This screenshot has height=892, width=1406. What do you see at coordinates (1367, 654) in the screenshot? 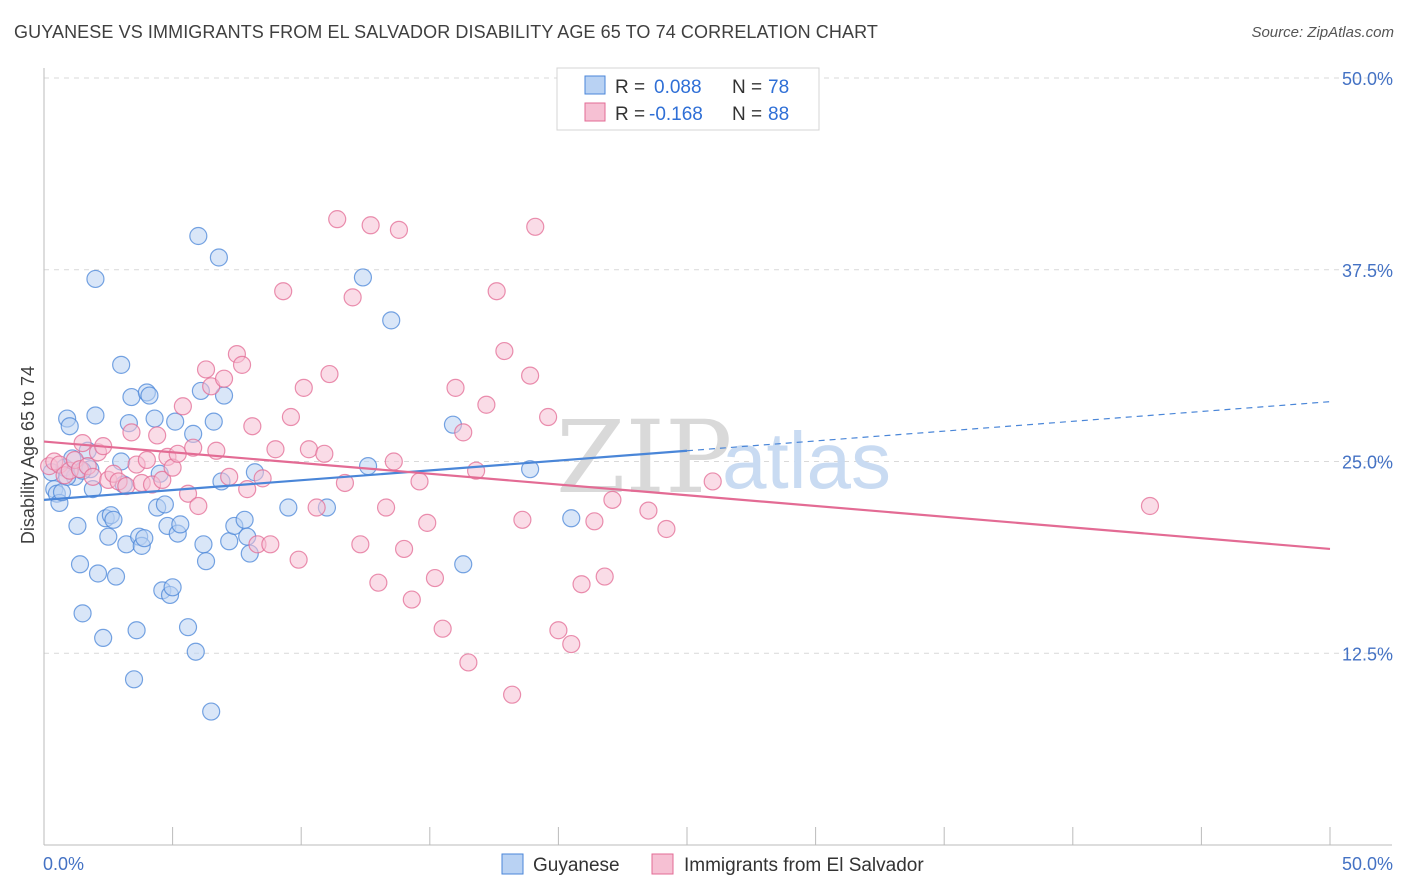
I see `y-tick-label-0: 12.5%` at bounding box center [1367, 654].